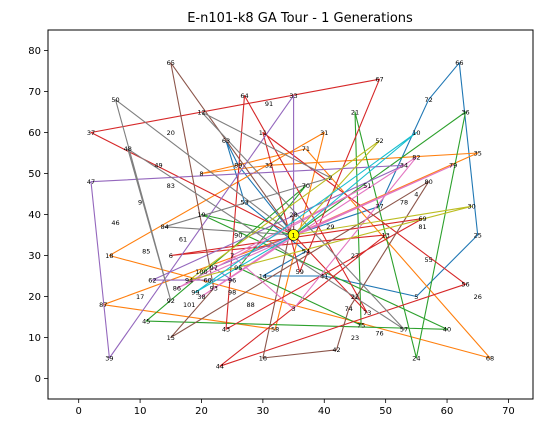 The image size is (543, 433). Describe the element at coordinates (238, 268) in the screenshot. I see `node-label: 95` at that location.